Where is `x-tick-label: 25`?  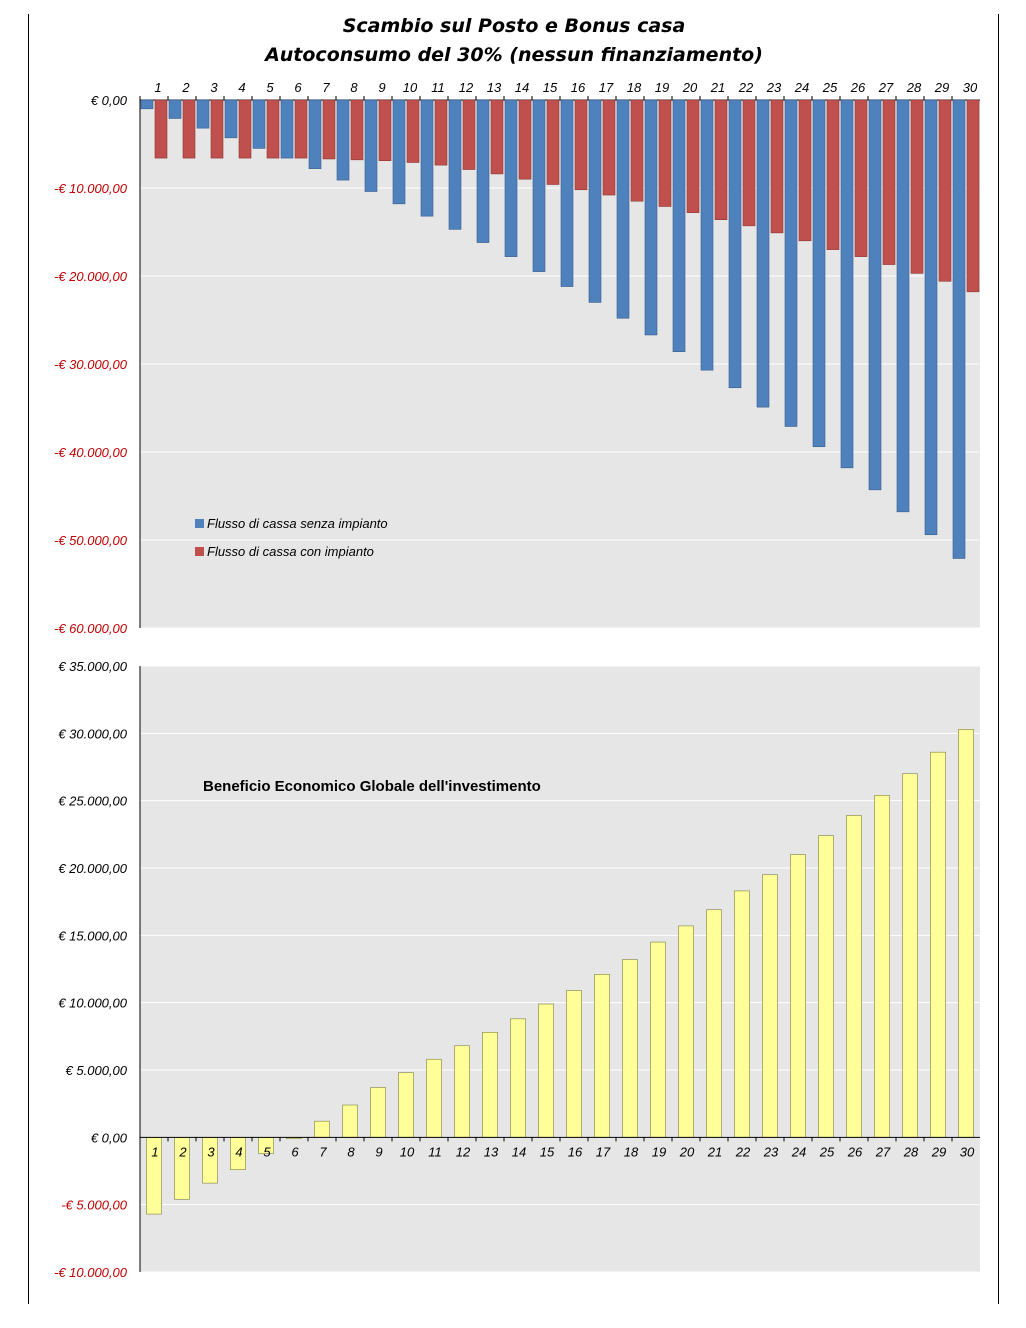 x-tick-label: 25 is located at coordinates (830, 87).